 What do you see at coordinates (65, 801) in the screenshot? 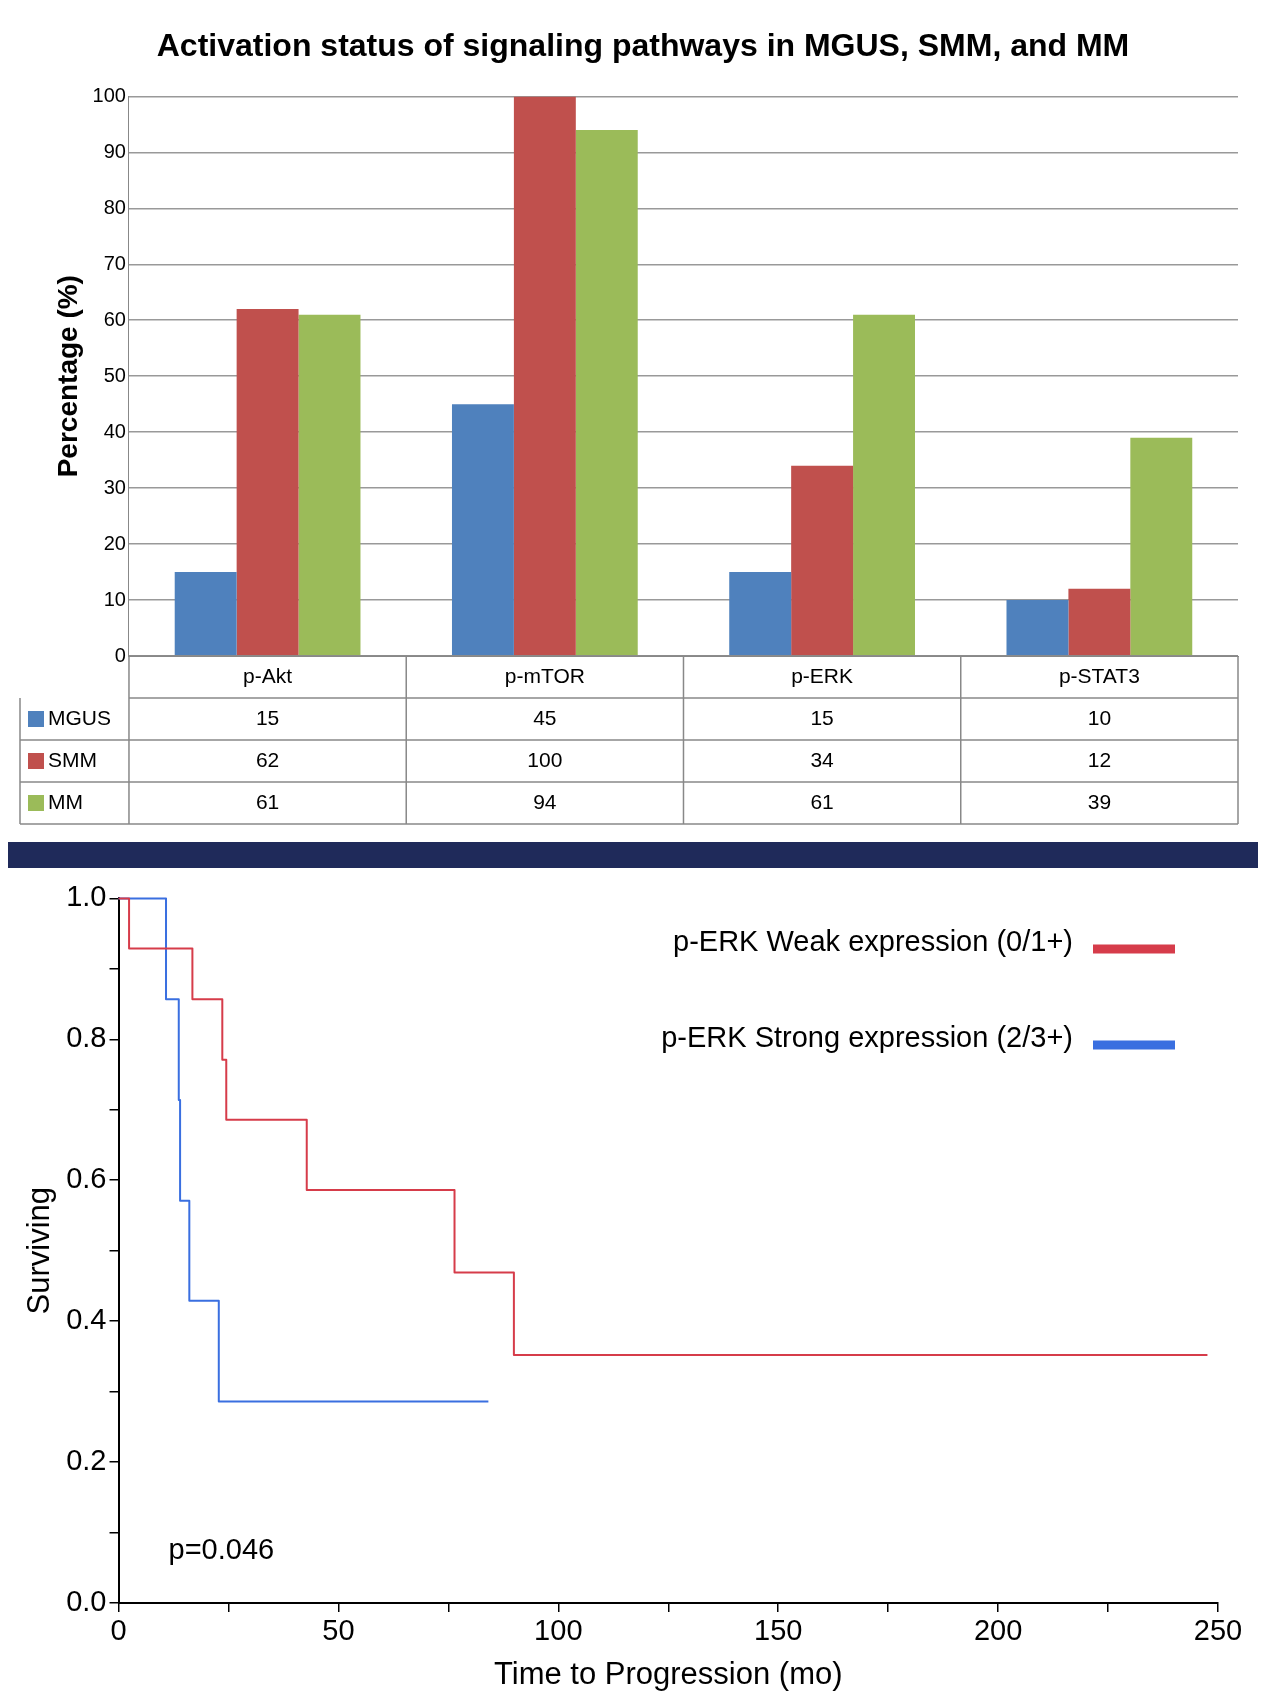
I see `legend-label: MM` at bounding box center [65, 801].